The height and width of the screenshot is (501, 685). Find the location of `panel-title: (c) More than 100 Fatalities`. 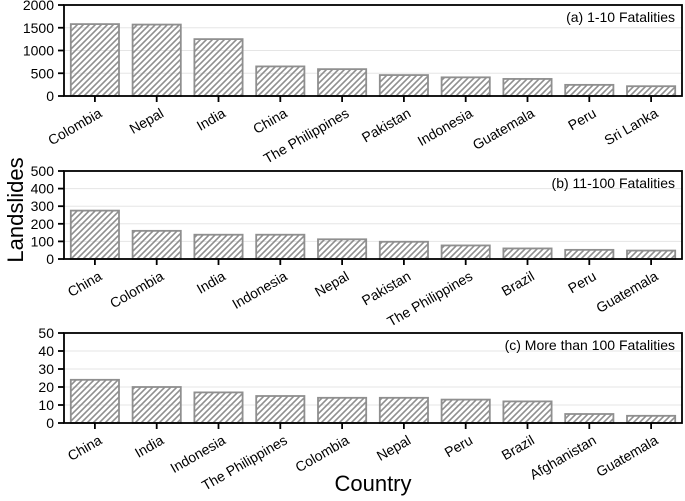

panel-title: (c) More than 100 Fatalities is located at coordinates (590, 345).